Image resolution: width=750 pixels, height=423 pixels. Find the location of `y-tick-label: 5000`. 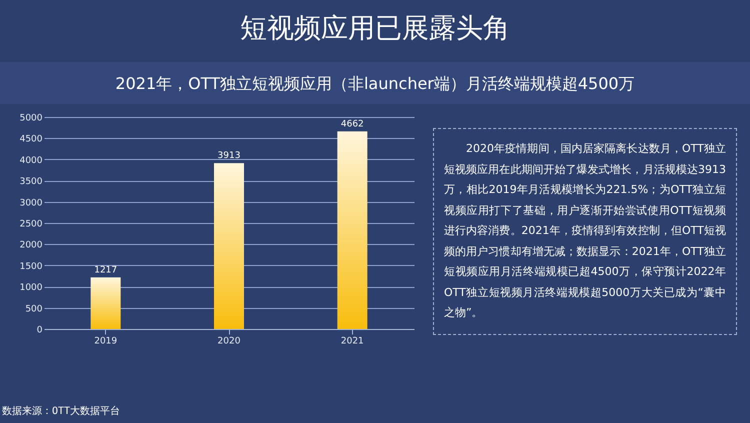

y-tick-label: 5000 is located at coordinates (31, 119).